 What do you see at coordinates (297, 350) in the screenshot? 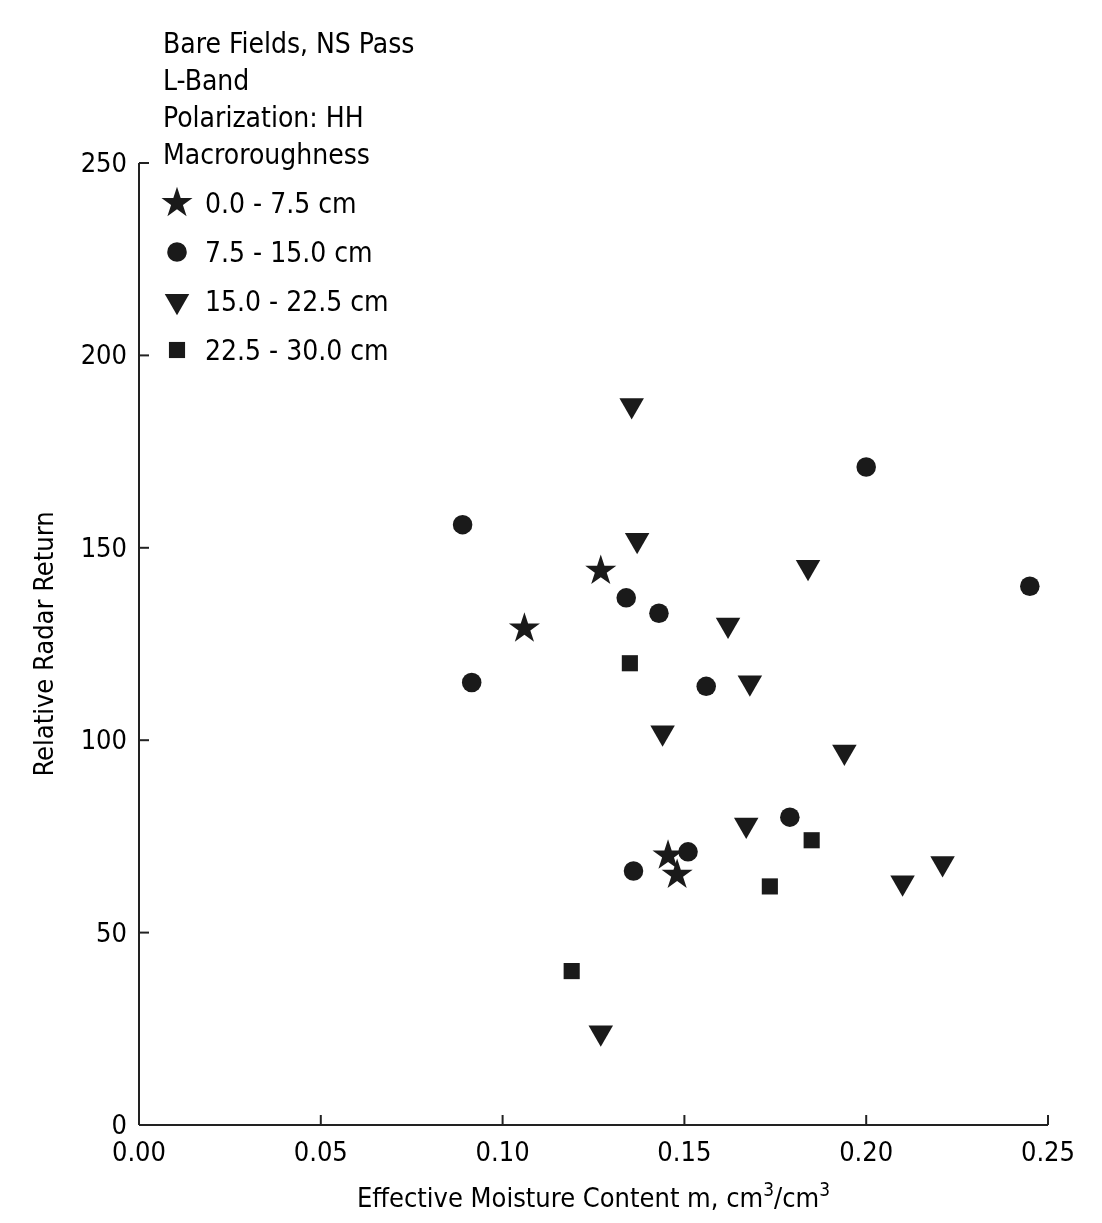
I see `legend-label: 22.5 - 30.0 cm` at bounding box center [297, 350].